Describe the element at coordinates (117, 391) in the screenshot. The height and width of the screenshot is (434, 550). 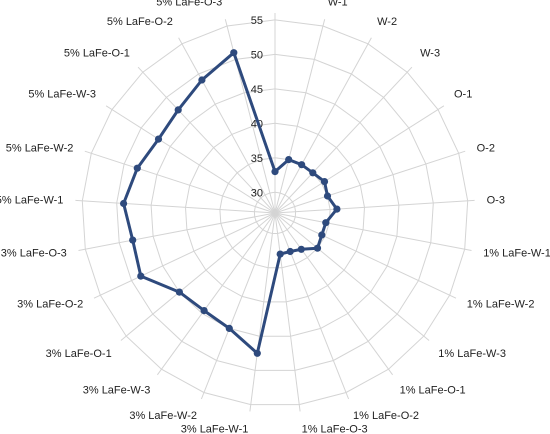
I see `category-label: 3% LaFe-W-3` at that location.